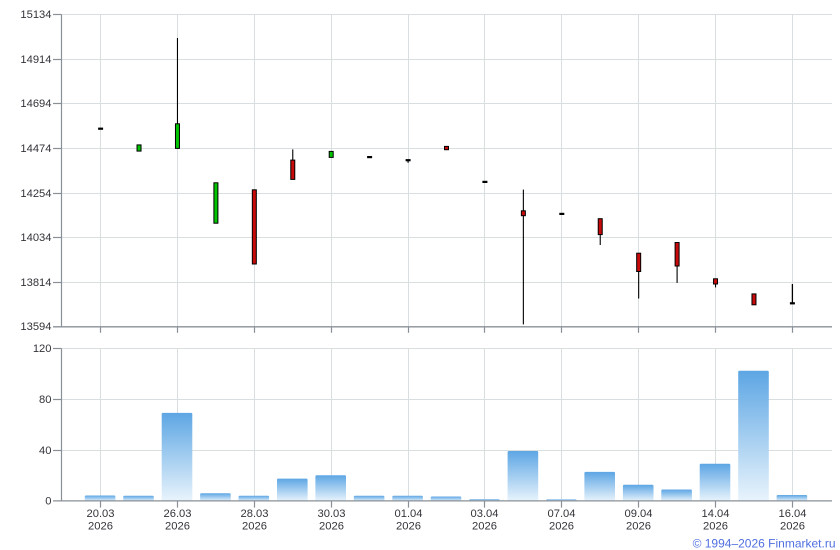 This screenshot has width=840, height=550. Describe the element at coordinates (45, 451) in the screenshot. I see `svg-text: 40` at that location.